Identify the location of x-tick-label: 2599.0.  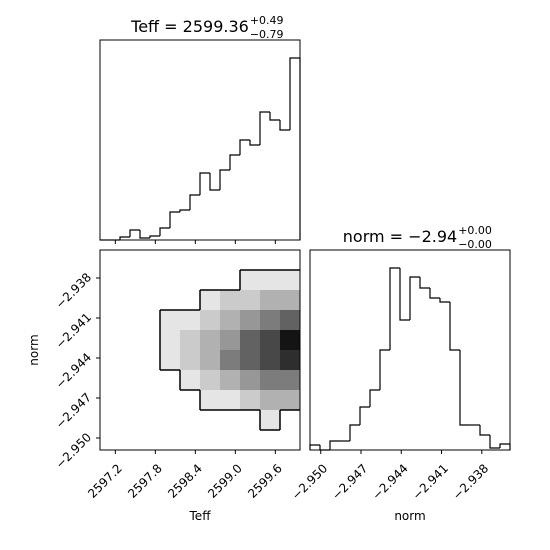
(225, 481).